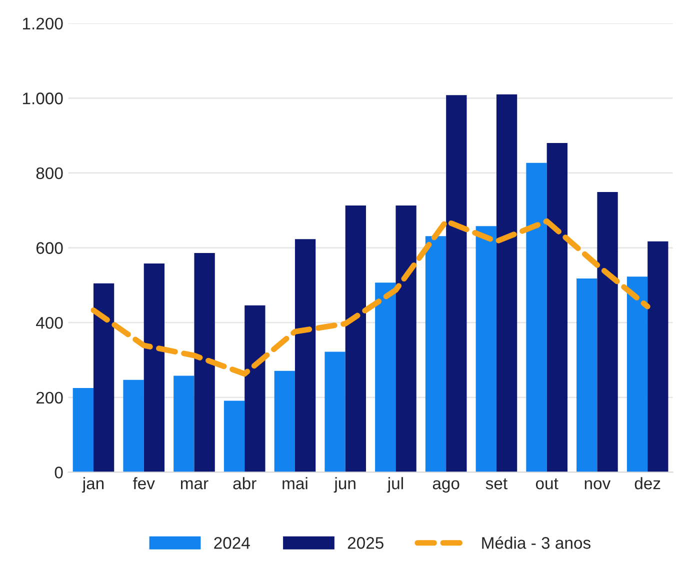  Describe the element at coordinates (244, 483) in the screenshot. I see `x-tick-label: abr` at that location.